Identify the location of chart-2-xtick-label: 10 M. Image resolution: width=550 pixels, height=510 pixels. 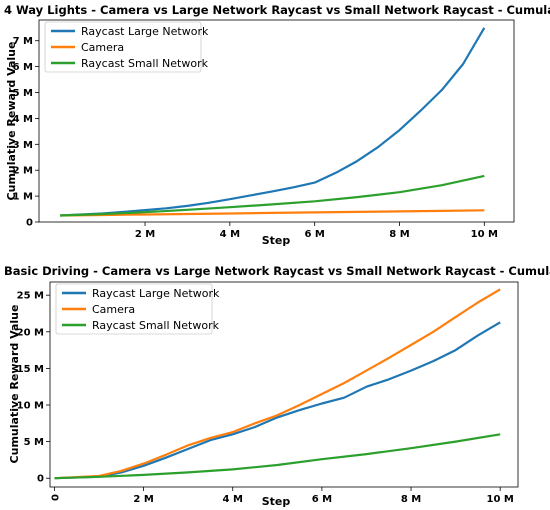
(499, 499).